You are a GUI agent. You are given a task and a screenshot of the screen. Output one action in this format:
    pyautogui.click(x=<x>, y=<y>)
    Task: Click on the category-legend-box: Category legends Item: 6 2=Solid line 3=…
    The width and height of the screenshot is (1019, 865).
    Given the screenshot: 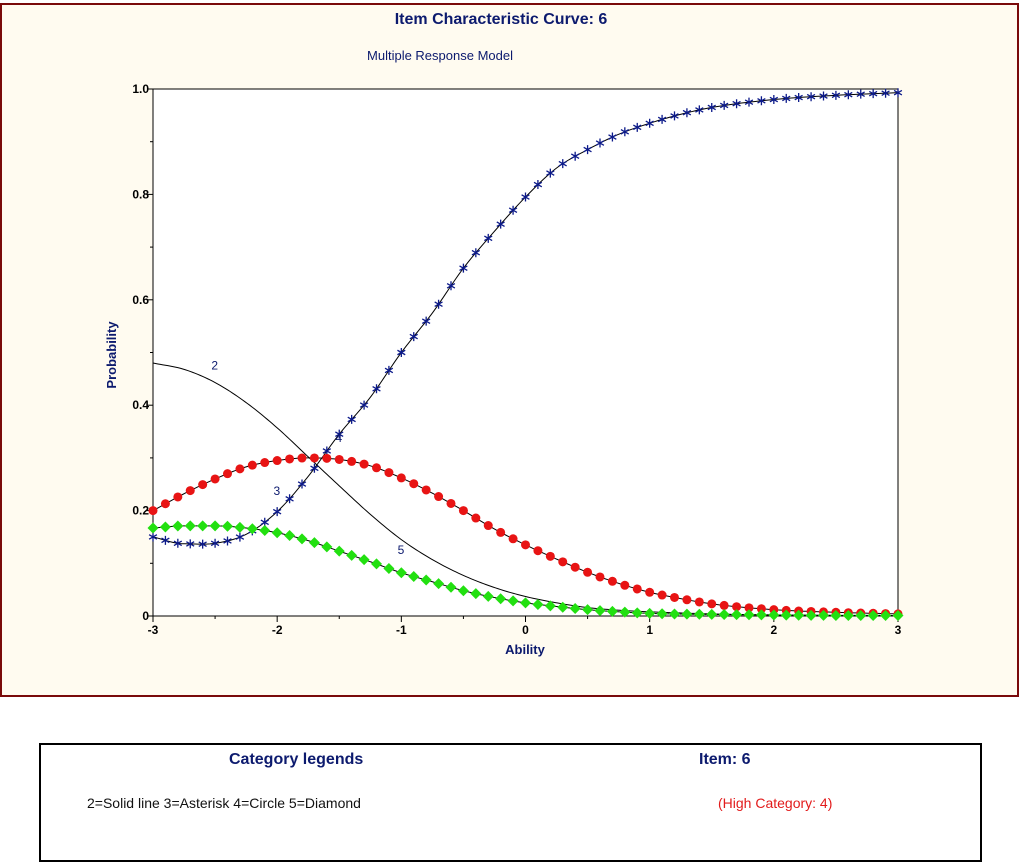 What is the action you would take?
    pyautogui.click(x=510, y=802)
    